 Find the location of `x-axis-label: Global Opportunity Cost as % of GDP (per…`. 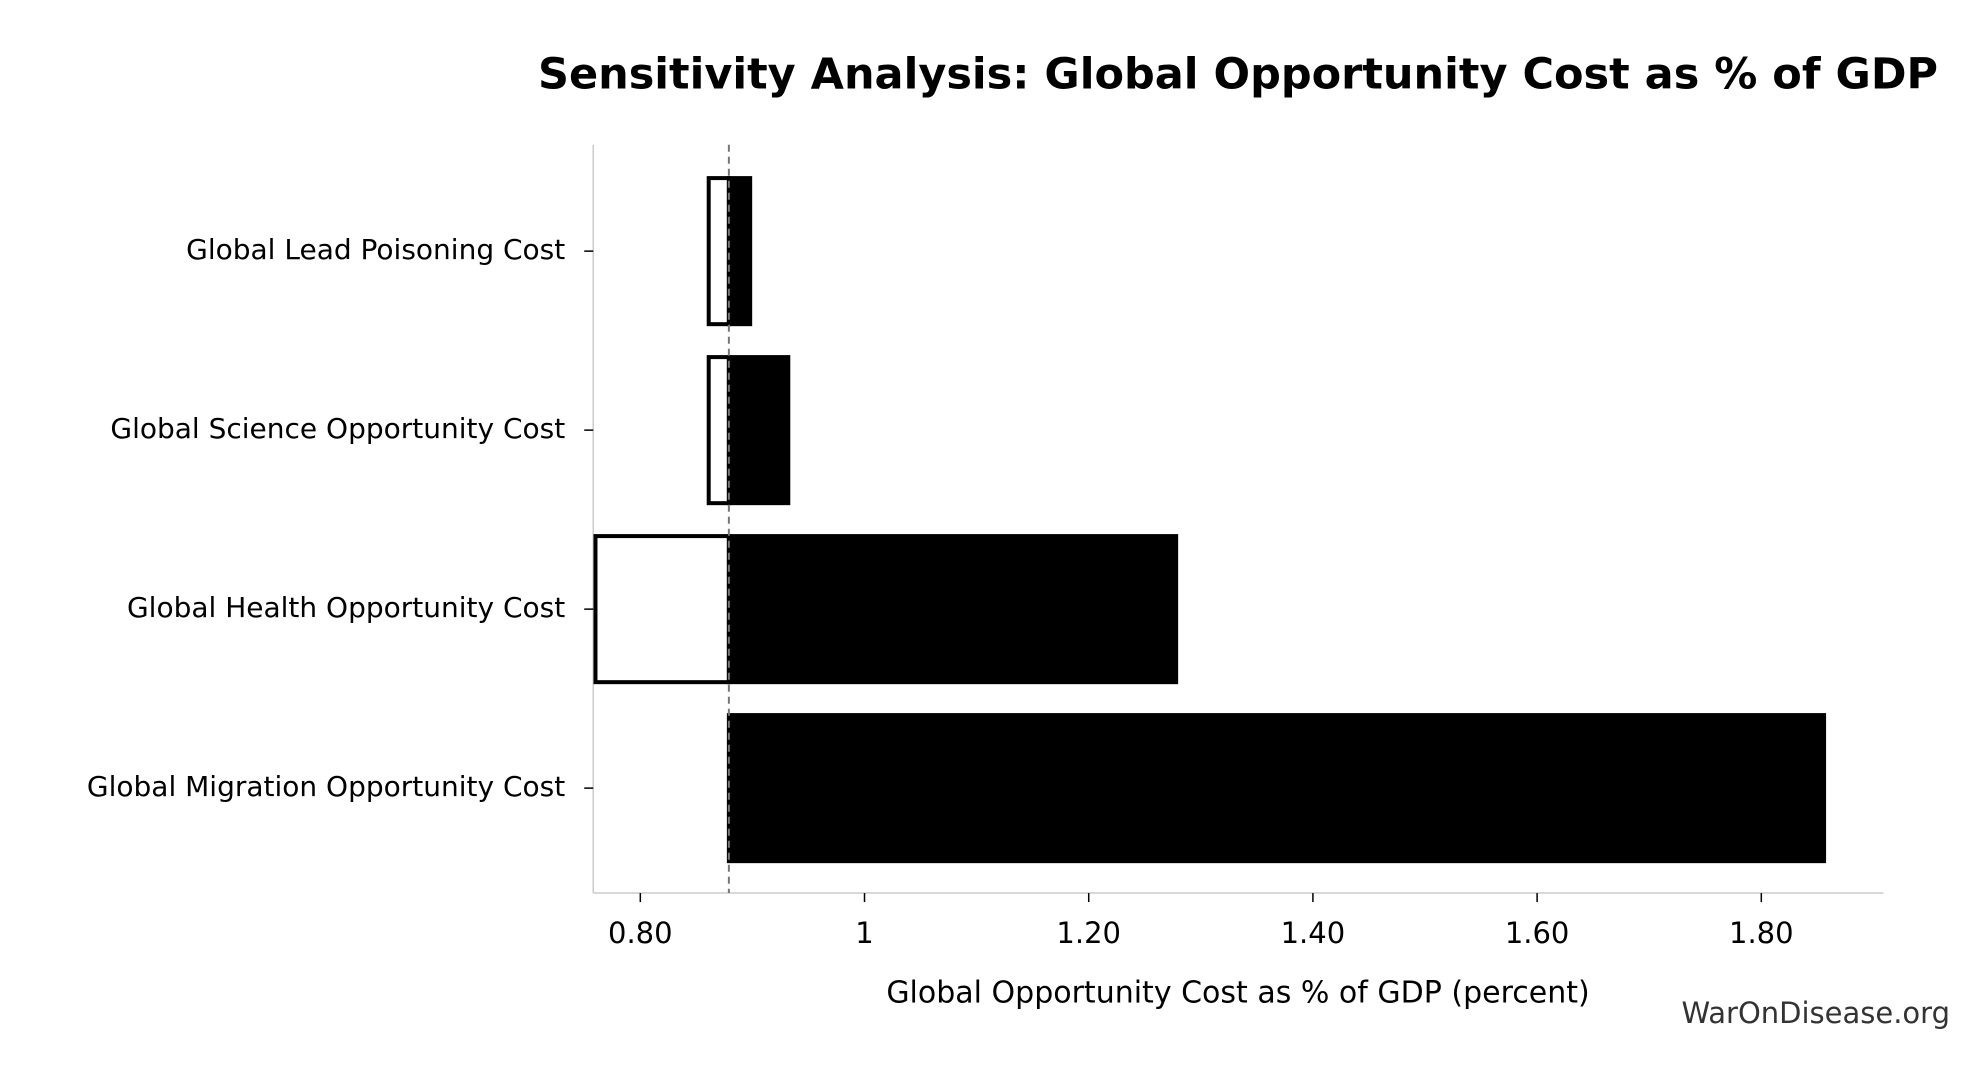

x-axis-label: Global Opportunity Cost as % of GDP (per… is located at coordinates (1237, 993).